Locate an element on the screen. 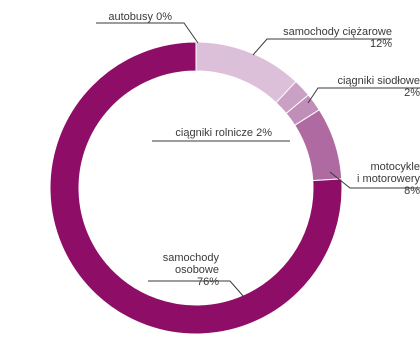 The height and width of the screenshot is (347, 420). slice-label-siodlowe: ciągniki siodłowe 2% is located at coordinates (378, 87).